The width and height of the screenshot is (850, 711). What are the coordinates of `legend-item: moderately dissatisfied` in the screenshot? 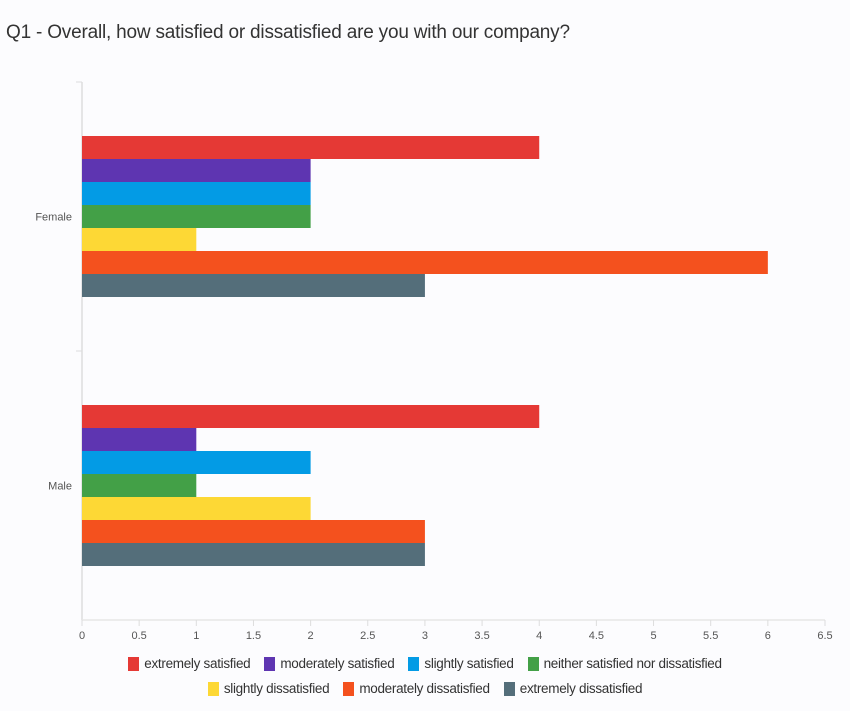 It's located at (416, 688).